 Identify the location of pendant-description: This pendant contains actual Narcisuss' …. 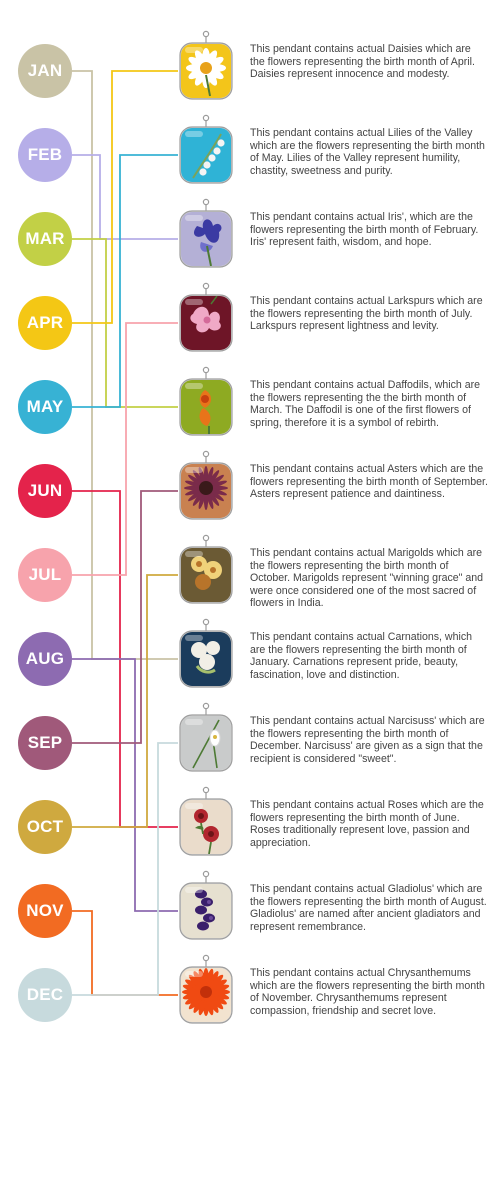
(367, 740).